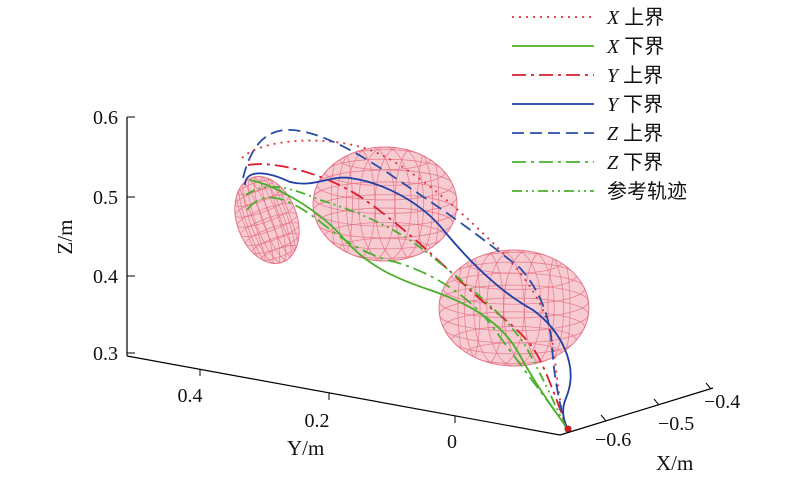 Image resolution: width=800 pixels, height=488 pixels. Describe the element at coordinates (599, 191) in the screenshot. I see `legend-item: 参考轨迹` at that location.